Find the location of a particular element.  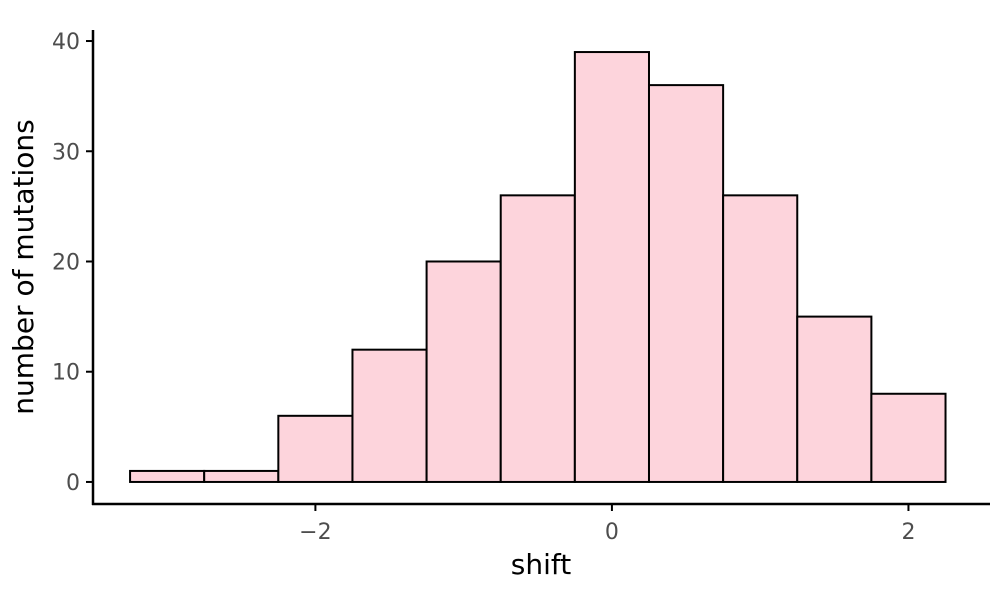

x-tick-label: 2 is located at coordinates (908, 532).